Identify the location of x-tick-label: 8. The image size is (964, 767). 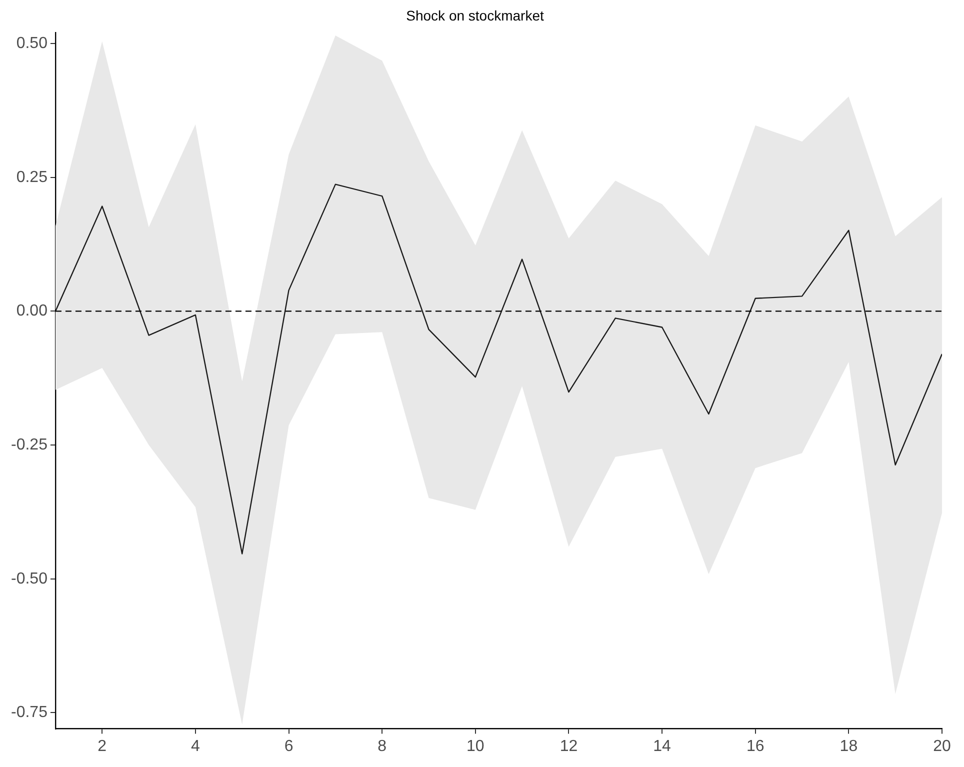
(382, 746).